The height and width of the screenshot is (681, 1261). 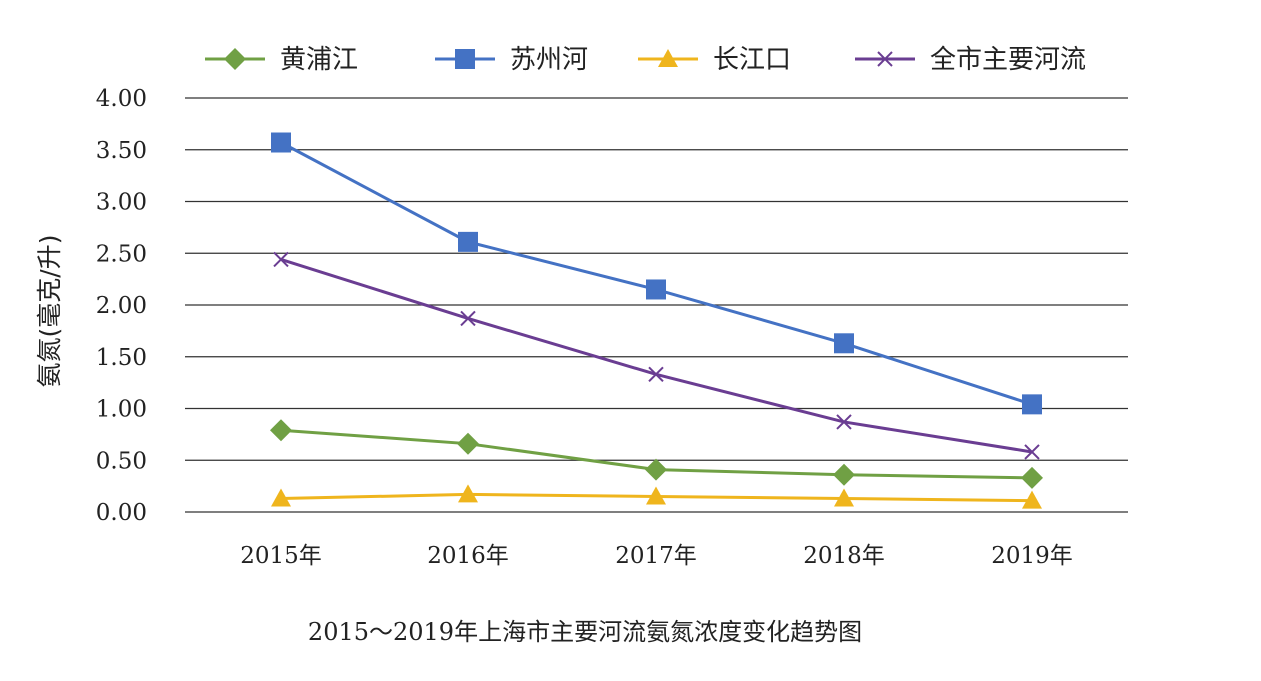 I want to click on x-tick-label: 2019年, so click(x=1032, y=556).